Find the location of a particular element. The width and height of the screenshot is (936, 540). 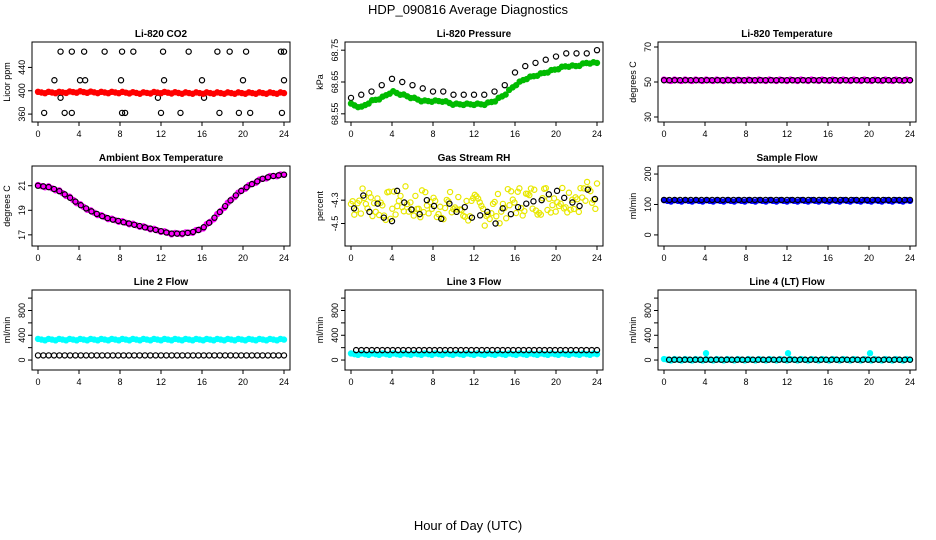

y-tick-label: 400 is located at coordinates (648, 335).